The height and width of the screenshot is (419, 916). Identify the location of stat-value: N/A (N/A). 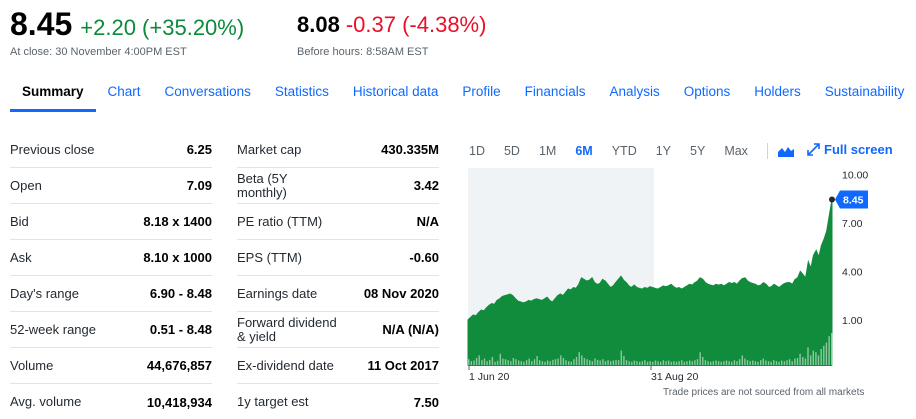
(410, 329).